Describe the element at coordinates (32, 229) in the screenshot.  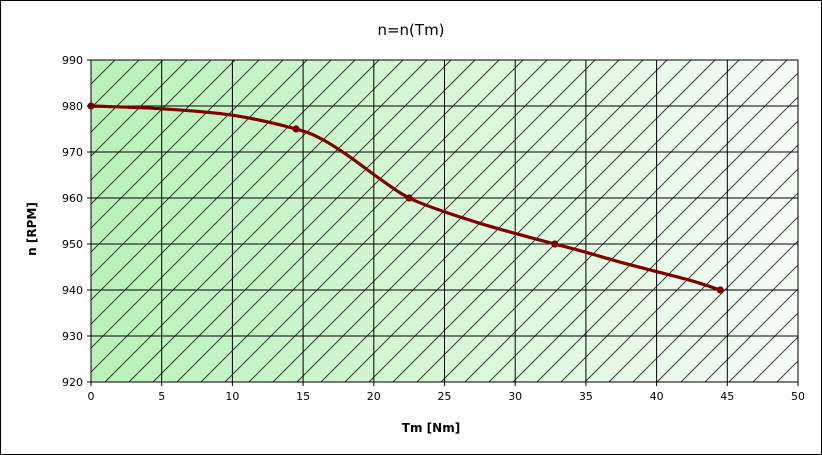
I see `y-axis-label: n [RPM]` at that location.